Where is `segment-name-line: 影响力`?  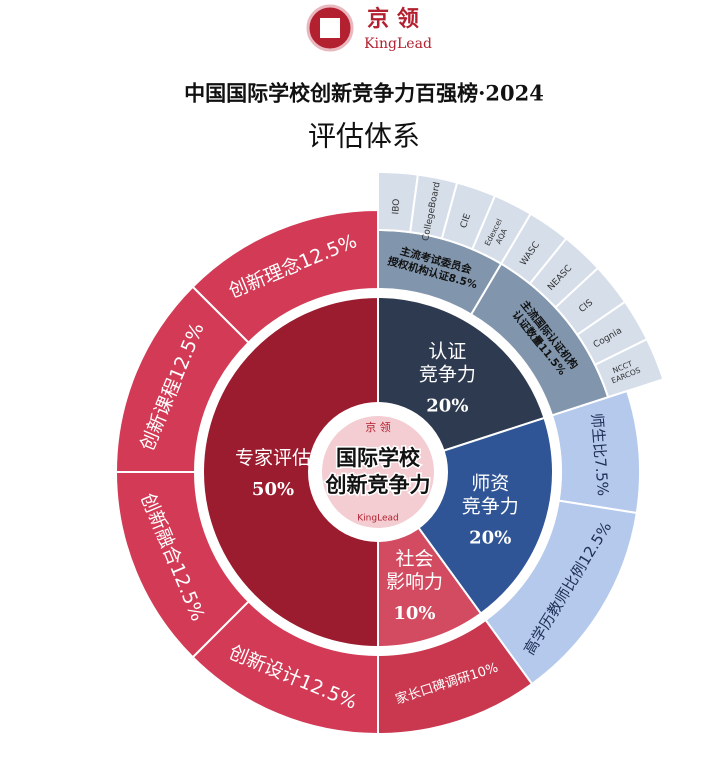
segment-name-line: 影响力 is located at coordinates (414, 582).